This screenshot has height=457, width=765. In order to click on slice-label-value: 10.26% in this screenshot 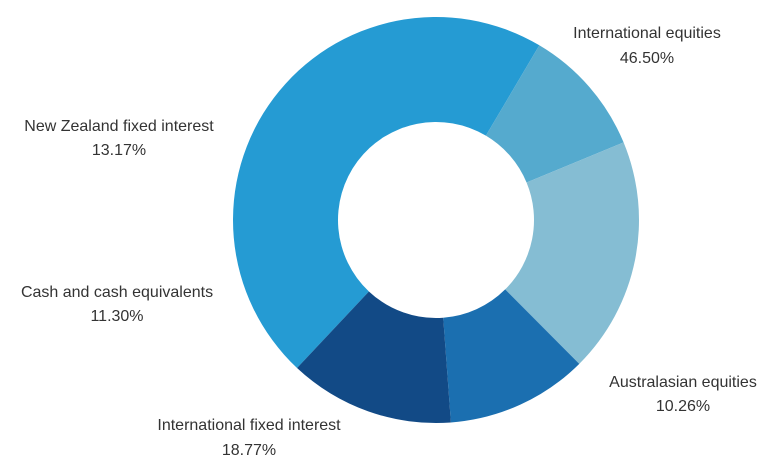, I will do `click(683, 406)`.